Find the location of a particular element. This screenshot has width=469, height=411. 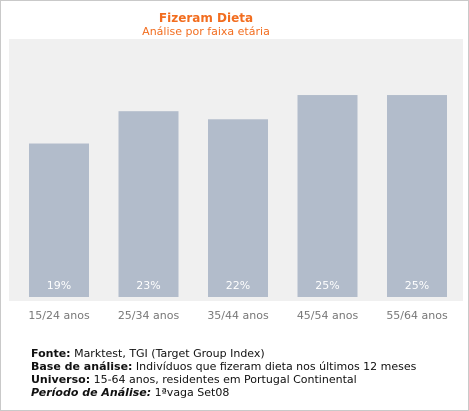

footer-fonte-label: Fonte: is located at coordinates (51, 353).